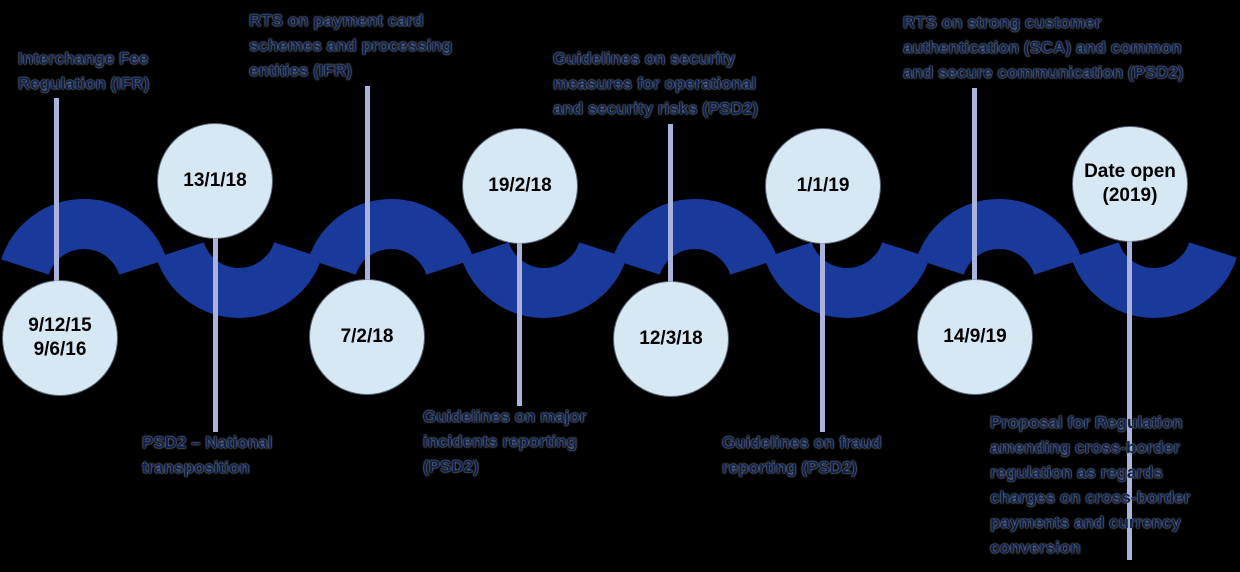 This screenshot has height=572, width=1240. What do you see at coordinates (1130, 171) in the screenshot?
I see `milestone-date: Date open` at bounding box center [1130, 171].